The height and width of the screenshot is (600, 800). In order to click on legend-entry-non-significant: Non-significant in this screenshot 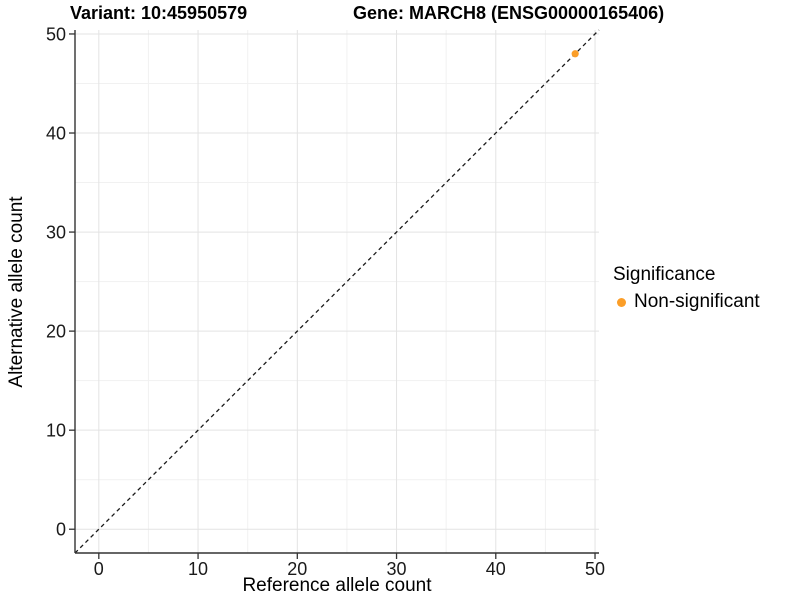, I will do `click(686, 302)`.